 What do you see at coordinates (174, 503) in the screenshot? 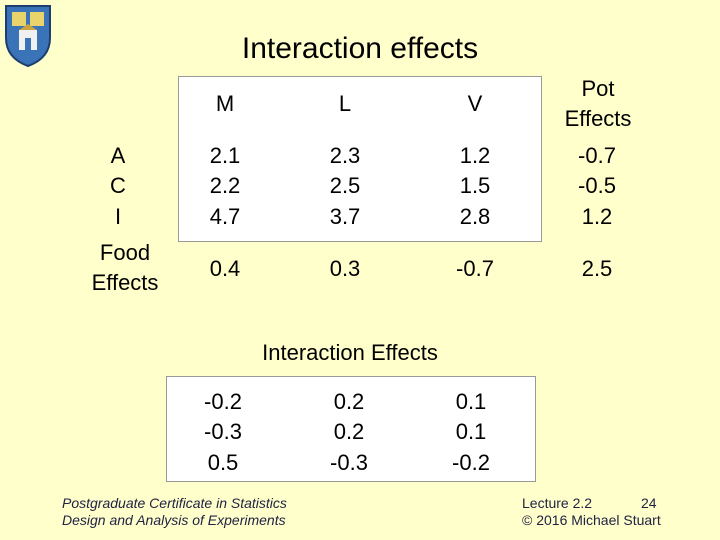
I see `footer-course-line1: Postgraduate Certificate in Statistics` at bounding box center [174, 503].